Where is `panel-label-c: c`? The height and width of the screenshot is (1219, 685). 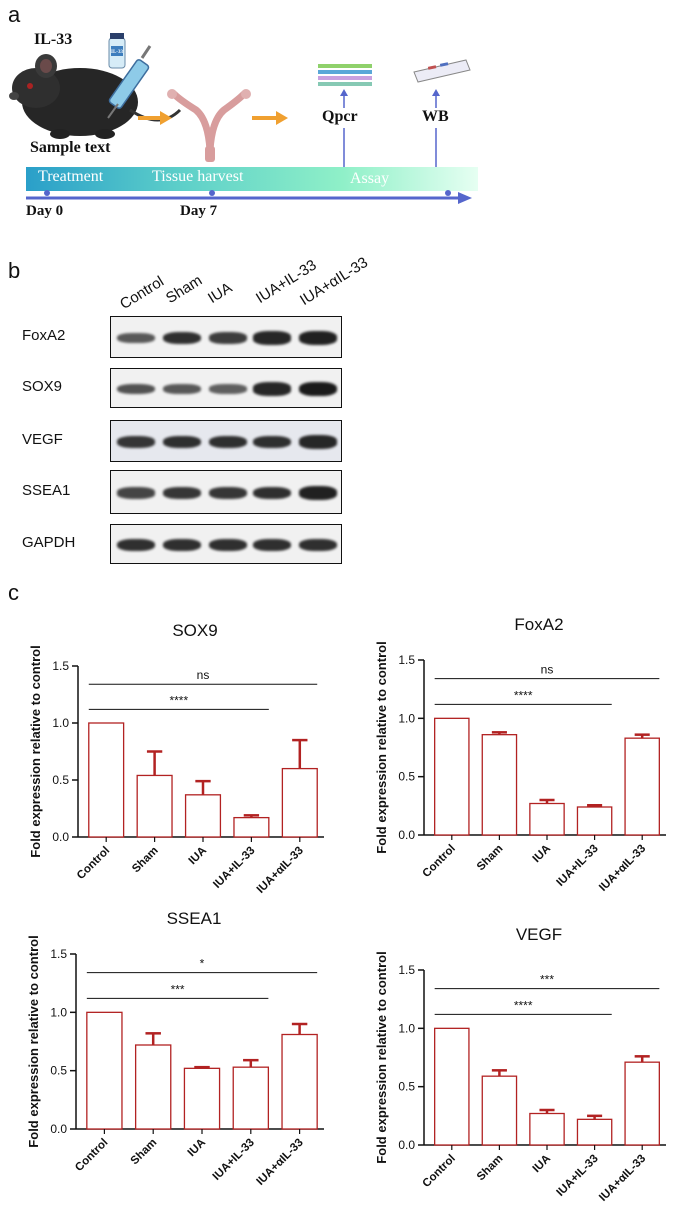 panel-label-c: c is located at coordinates (13, 592).